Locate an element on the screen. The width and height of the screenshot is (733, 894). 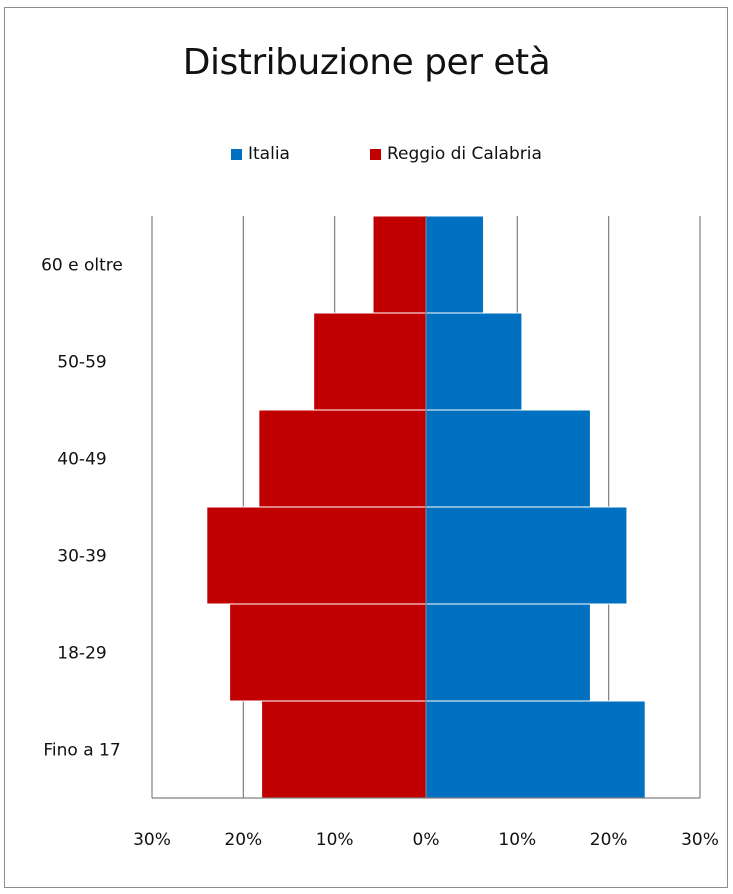
y-tick-label: Fino a 17 is located at coordinates (81, 751).